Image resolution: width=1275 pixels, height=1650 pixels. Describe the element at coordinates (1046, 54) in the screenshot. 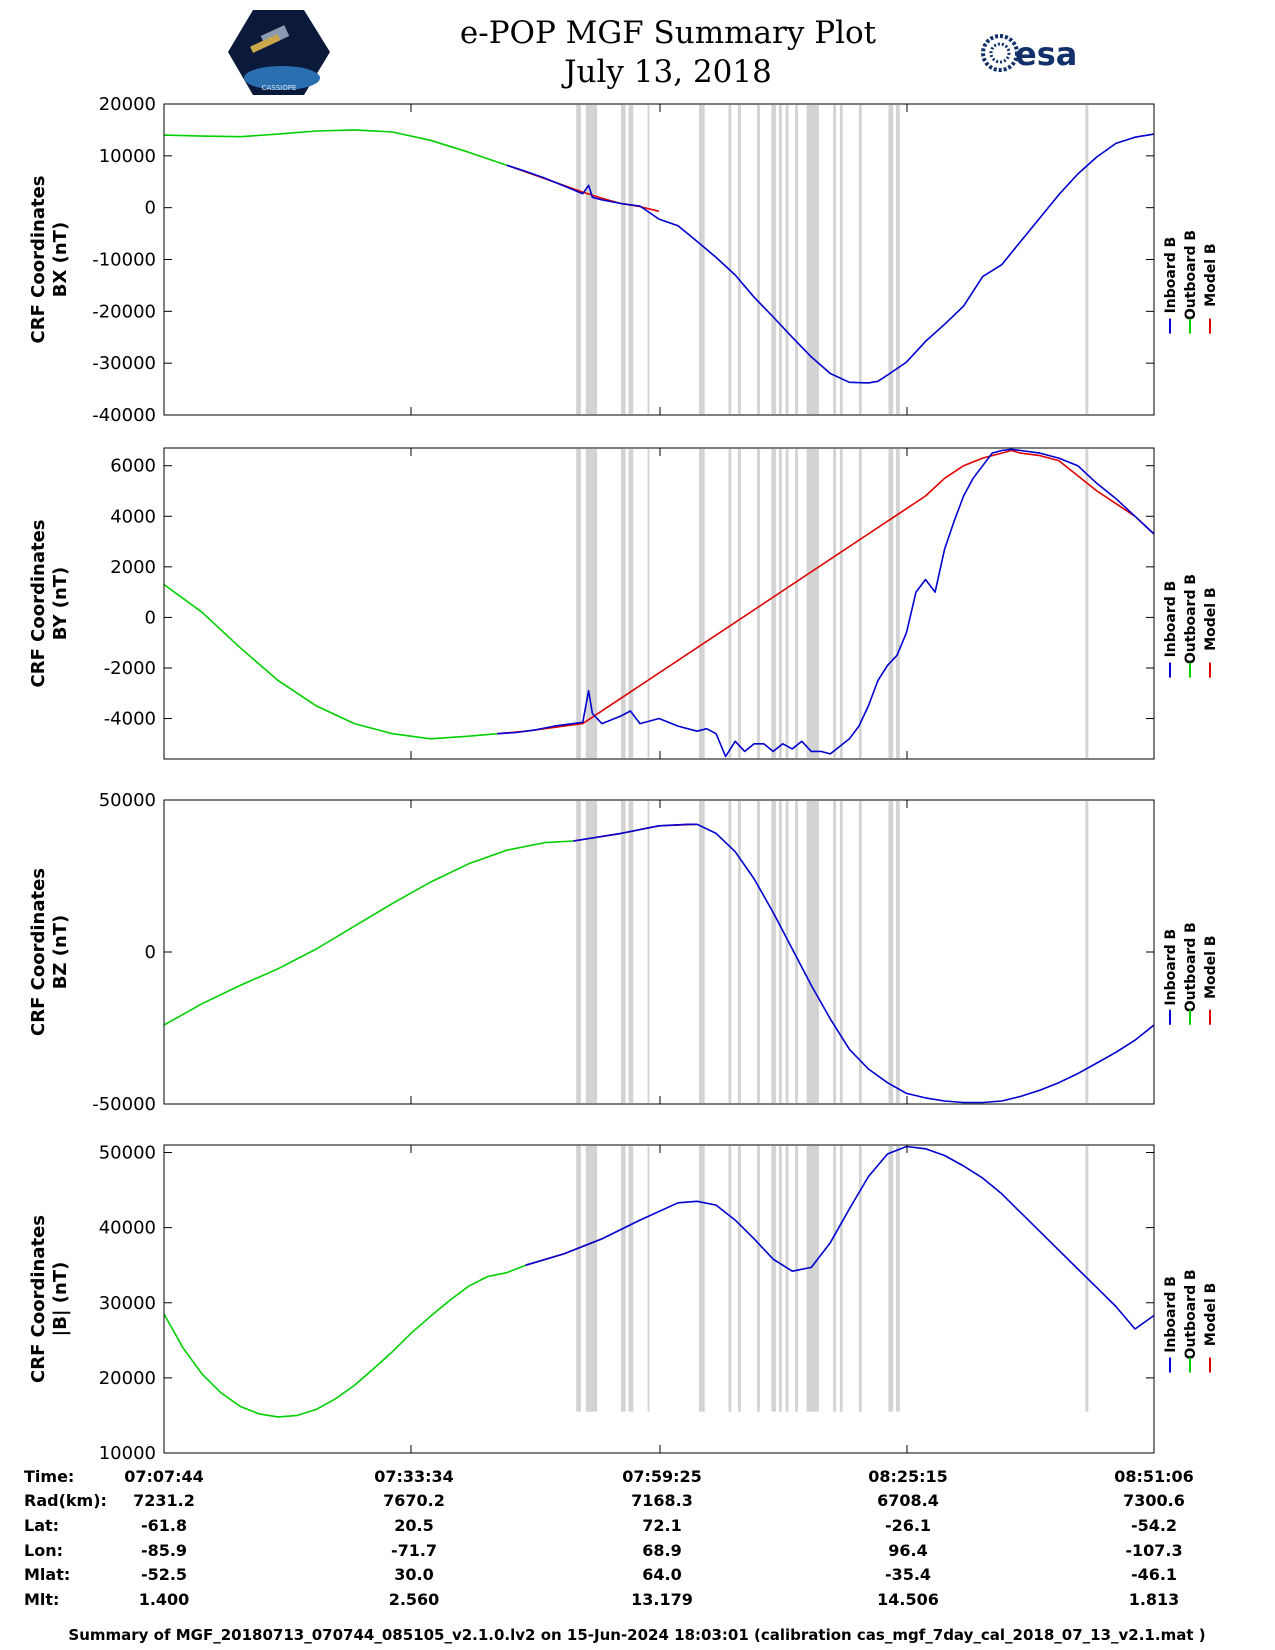

I see `esa-logo-text: esa` at that location.